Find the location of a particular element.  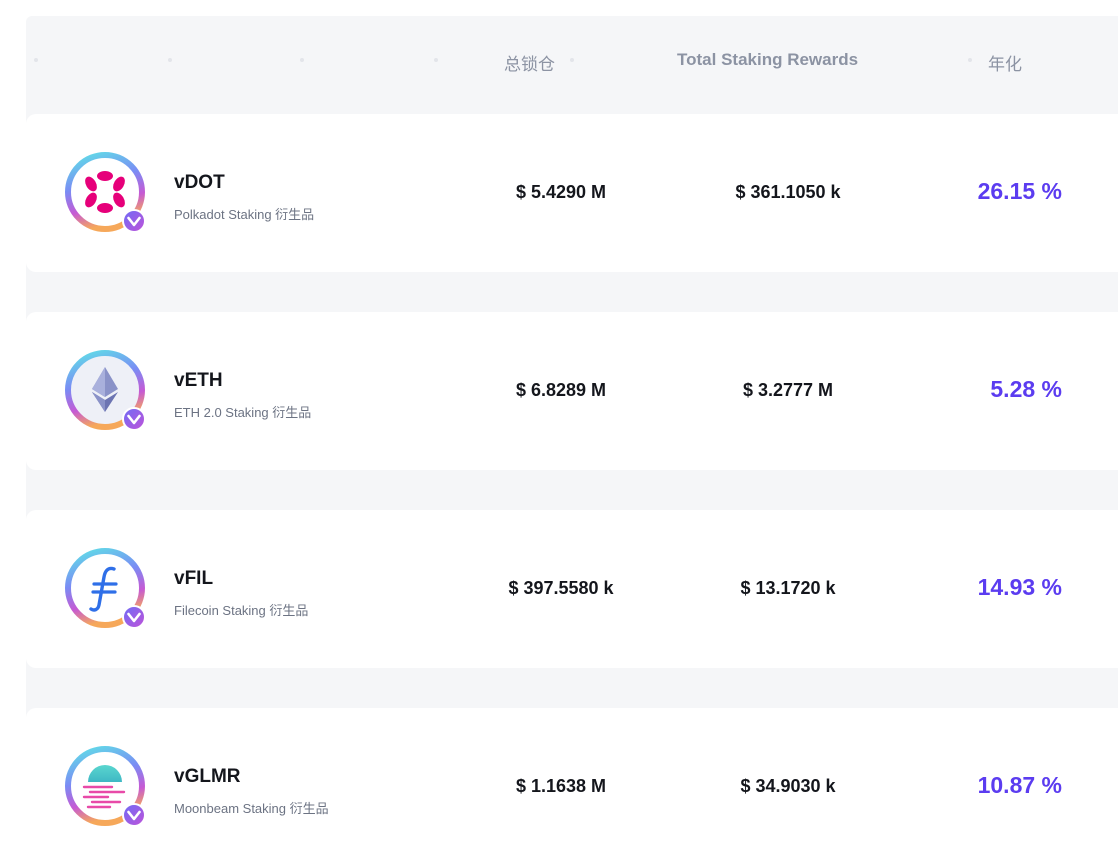

header-apy: 年化 is located at coordinates (1005, 64).